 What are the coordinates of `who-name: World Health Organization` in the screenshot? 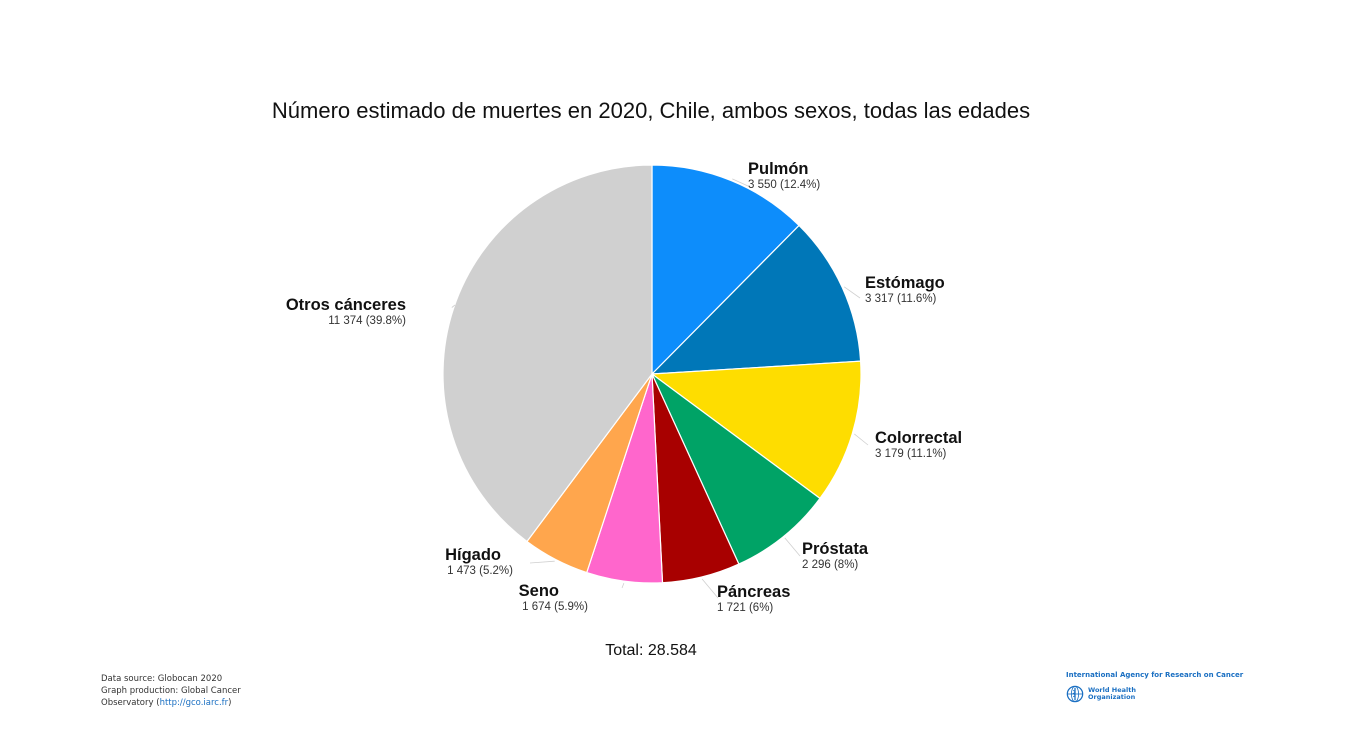 It's located at (1112, 693).